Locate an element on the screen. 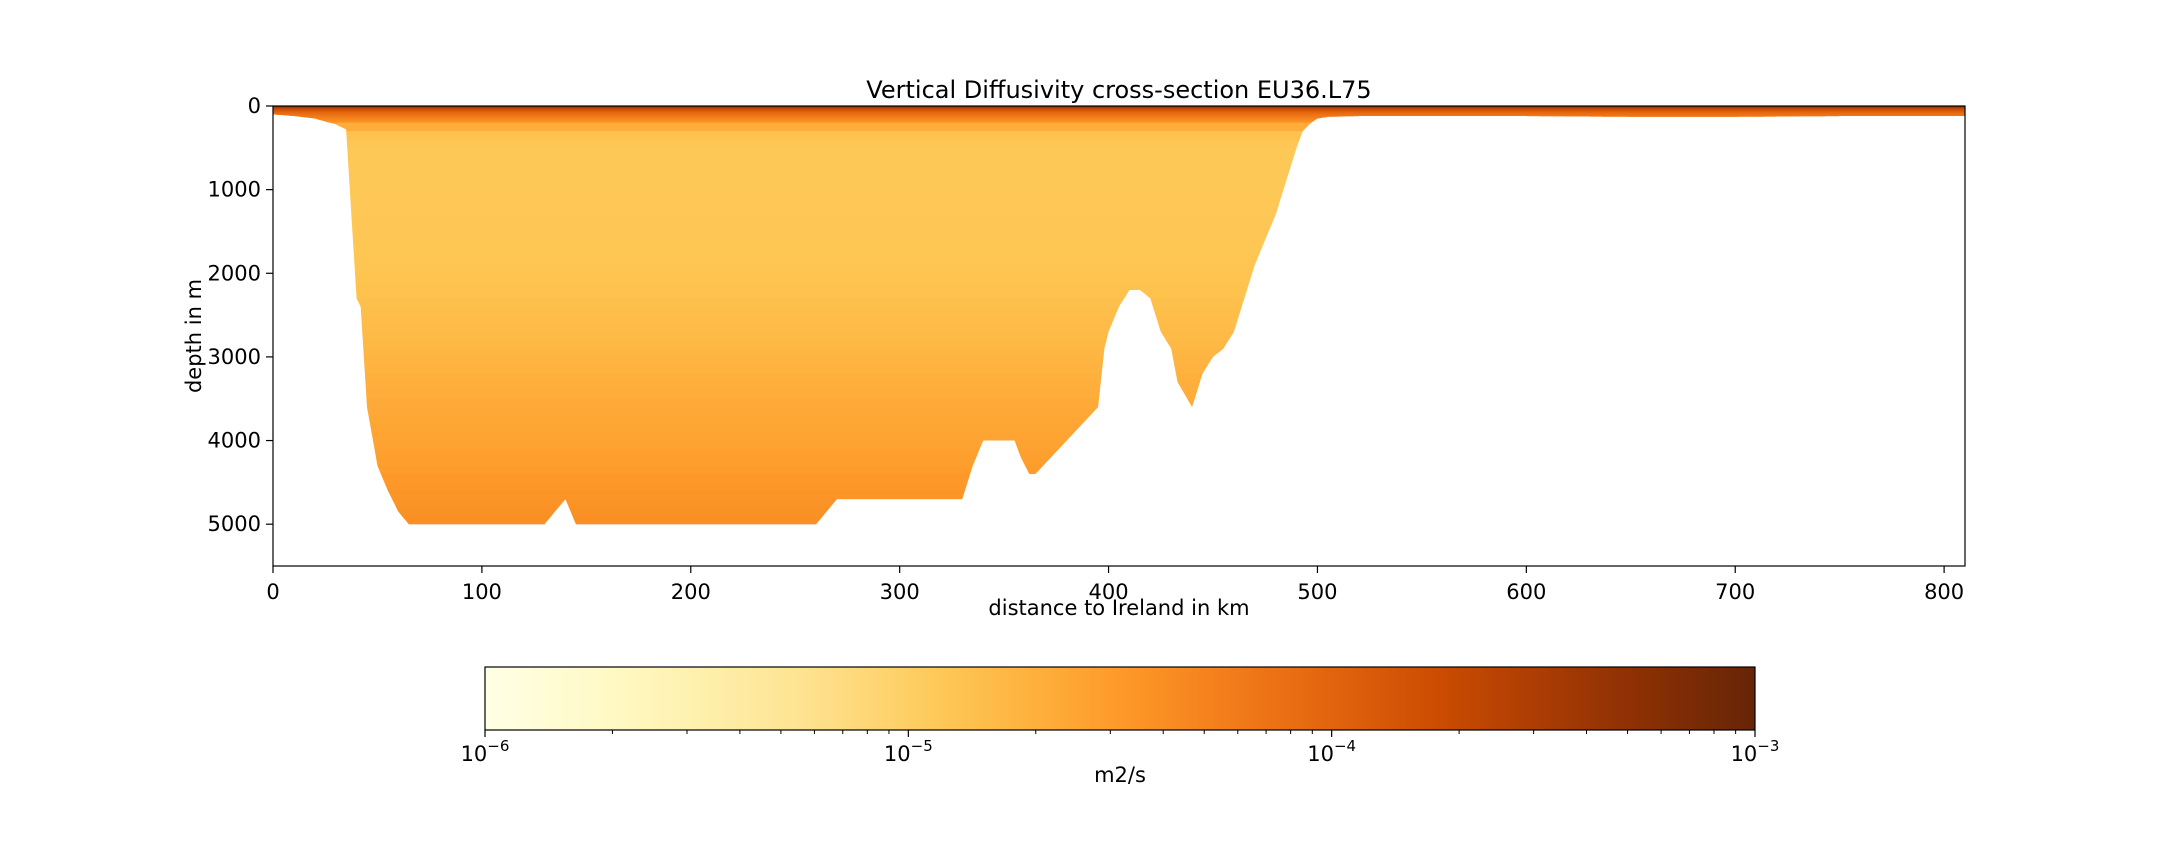  colorbar is located at coordinates (1120, 698).